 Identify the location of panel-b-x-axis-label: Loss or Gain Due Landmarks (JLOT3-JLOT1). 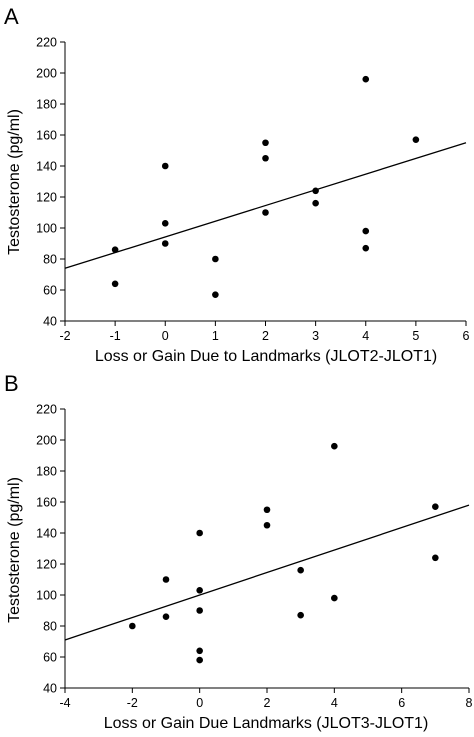
(266, 723).